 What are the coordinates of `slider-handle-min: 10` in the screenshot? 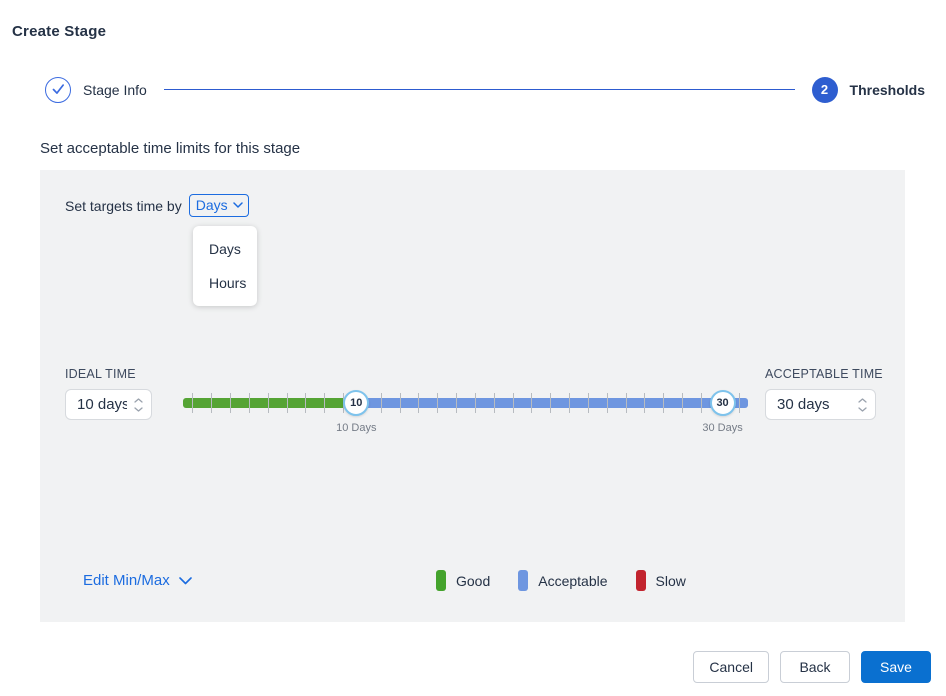 It's located at (356, 403).